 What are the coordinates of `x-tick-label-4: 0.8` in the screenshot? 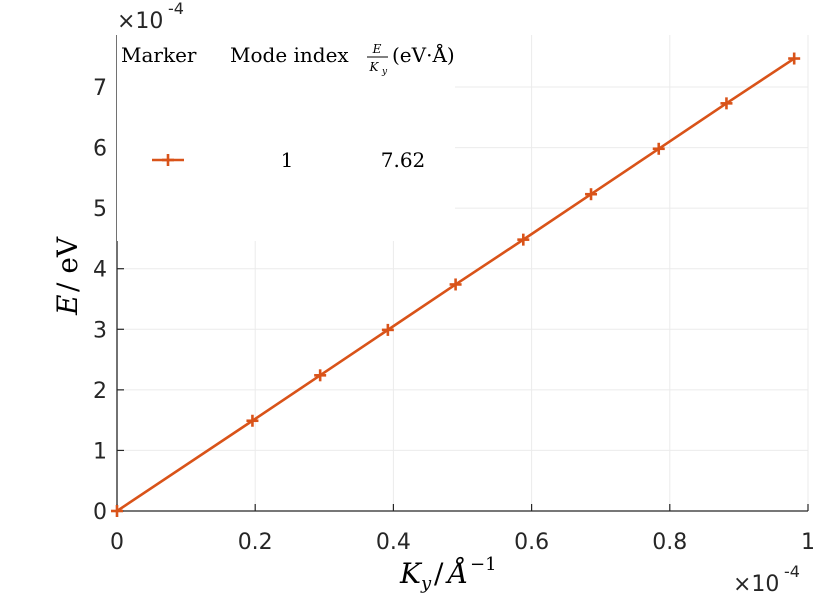 It's located at (669, 542).